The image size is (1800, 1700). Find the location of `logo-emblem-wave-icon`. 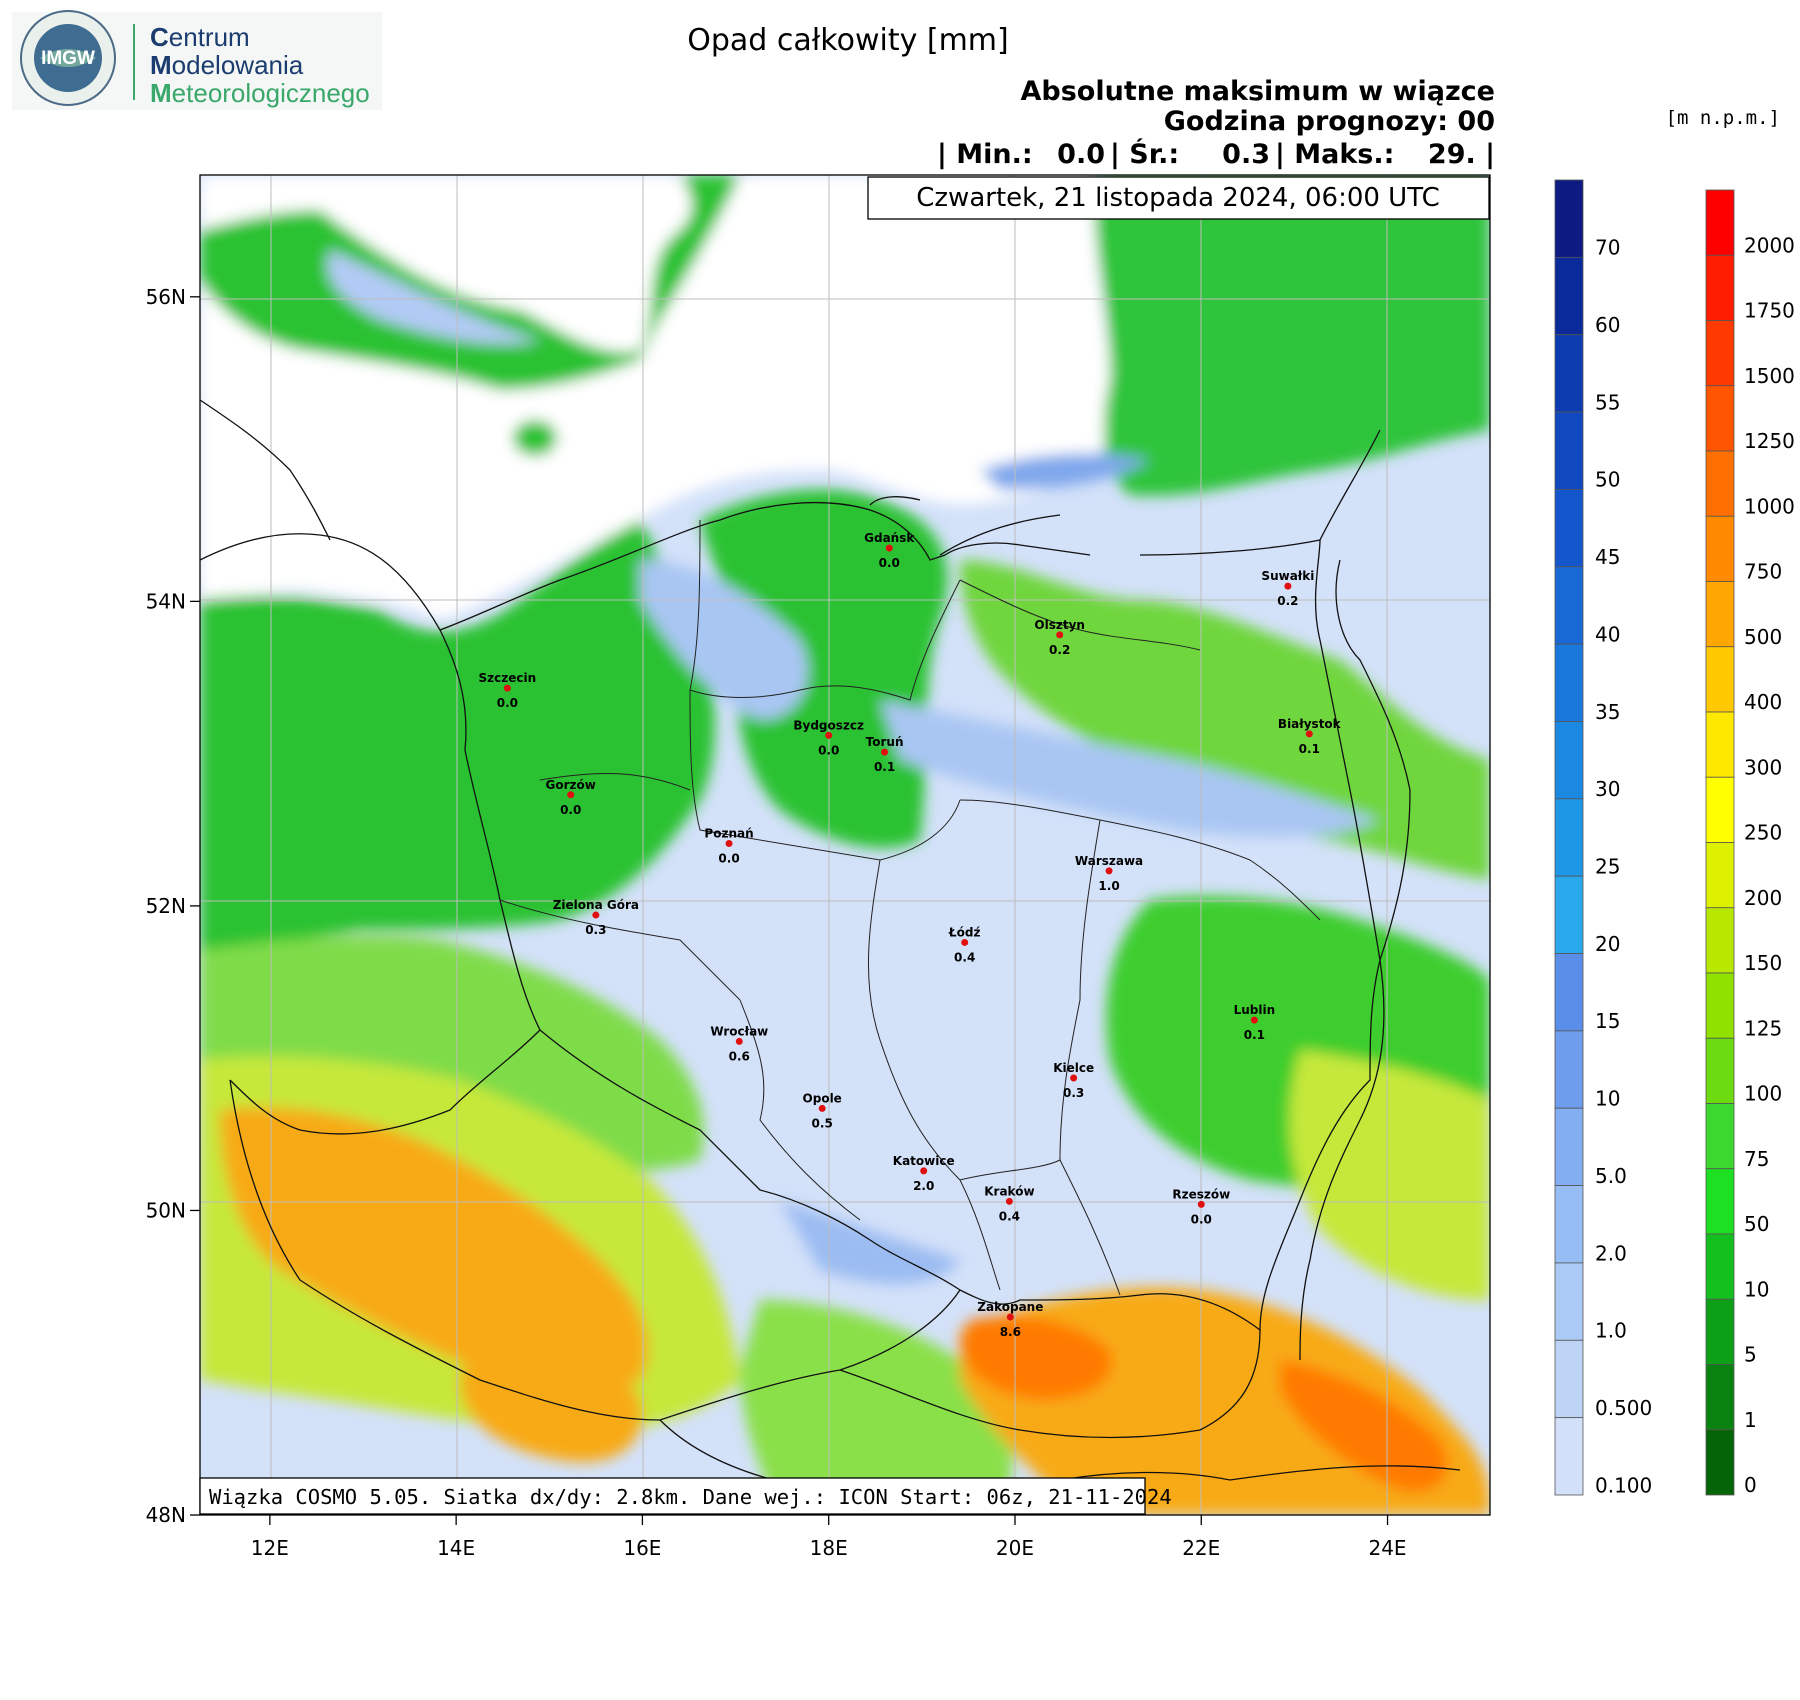

logo-emblem-wave-icon is located at coordinates (68, 58).